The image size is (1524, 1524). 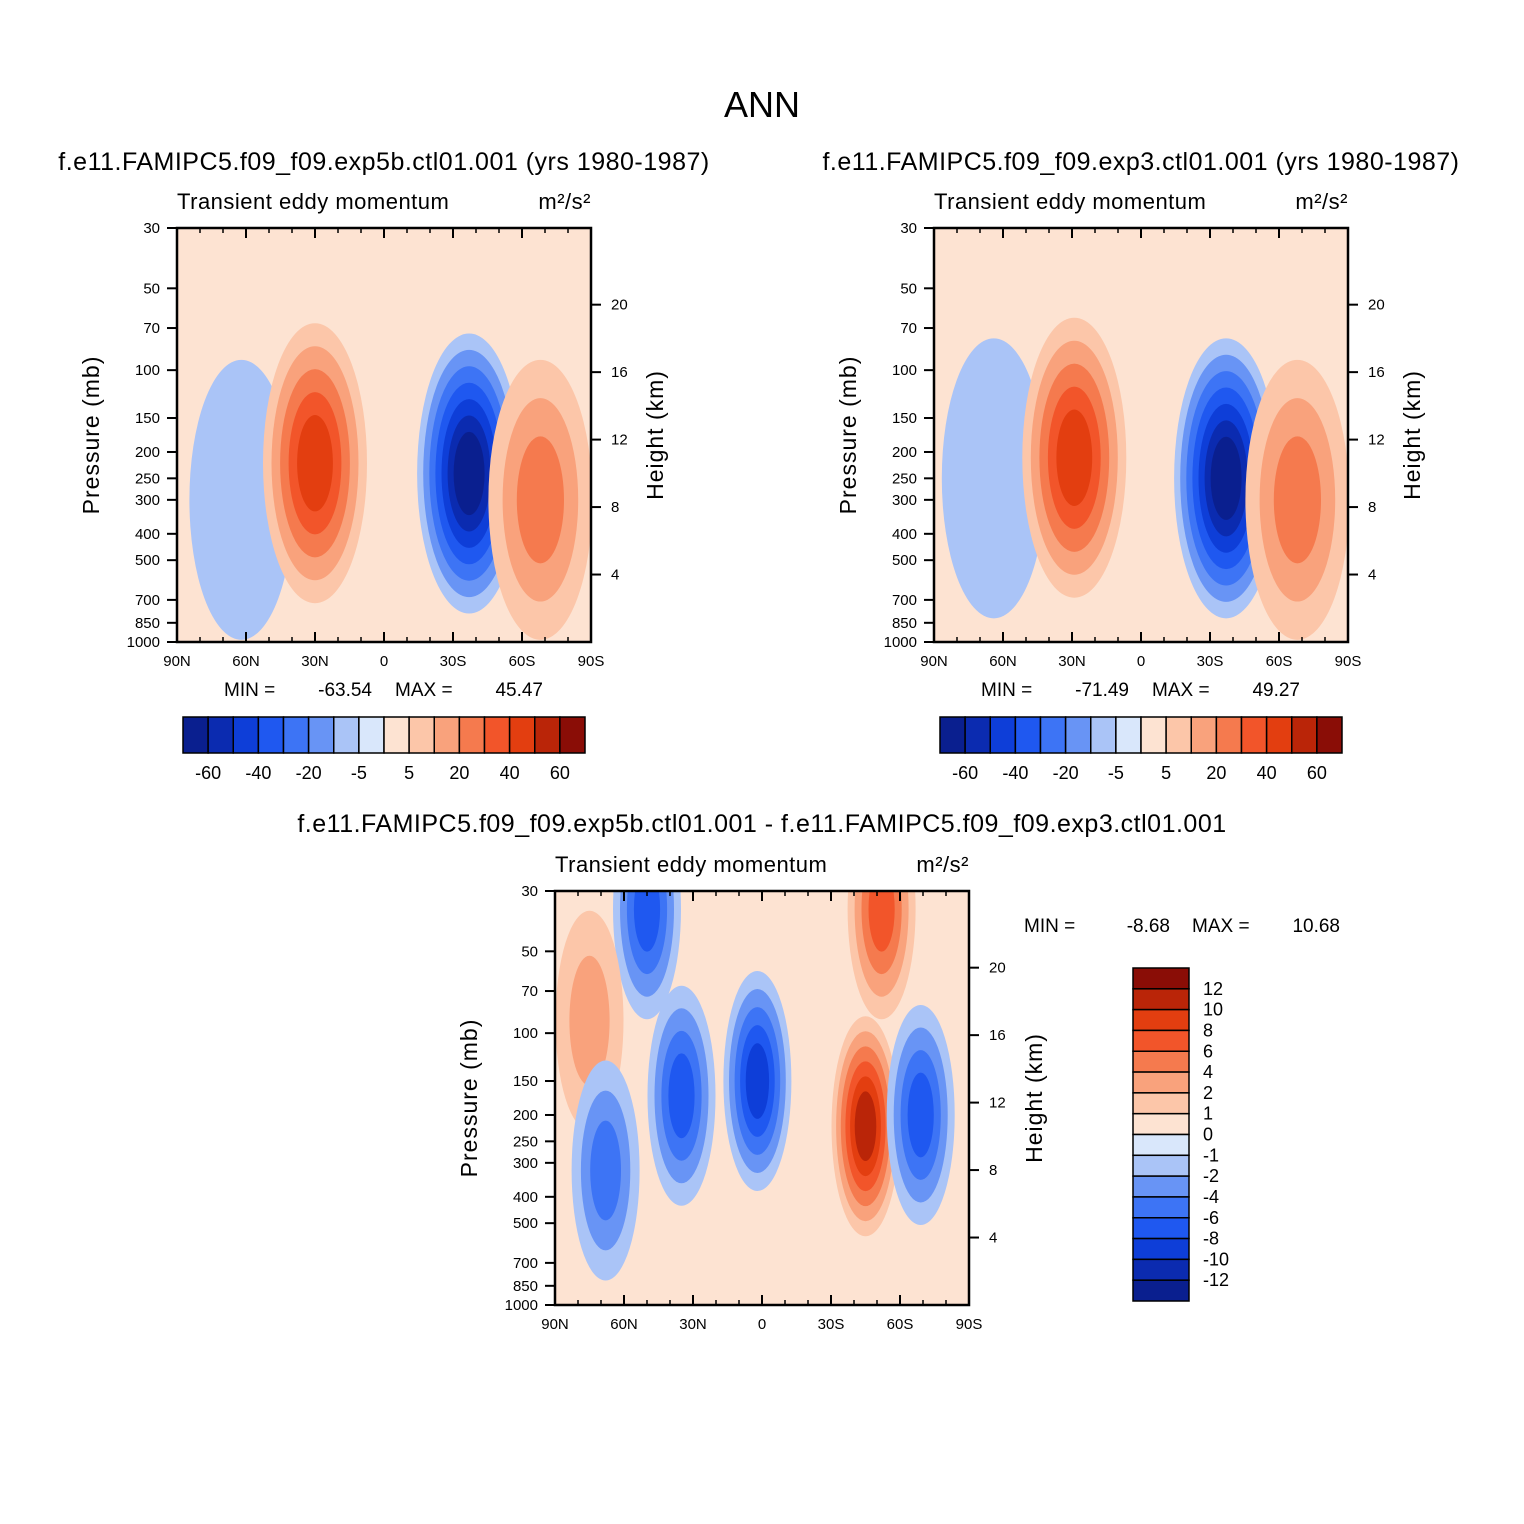 What do you see at coordinates (1372, 575) in the screenshot?
I see `y-right-tick-label: 4` at bounding box center [1372, 575].